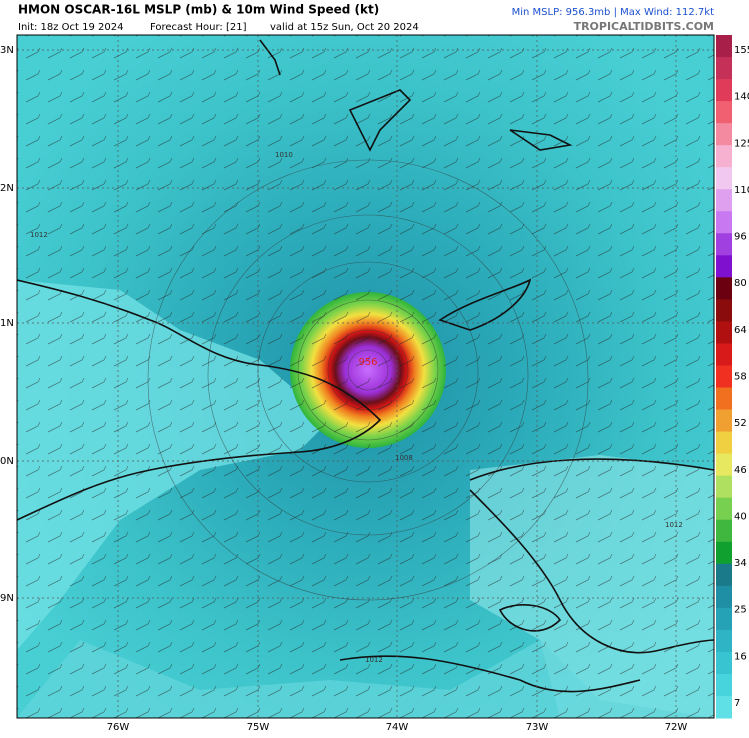  I want to click on x-axis-label: 74W, so click(397, 727).